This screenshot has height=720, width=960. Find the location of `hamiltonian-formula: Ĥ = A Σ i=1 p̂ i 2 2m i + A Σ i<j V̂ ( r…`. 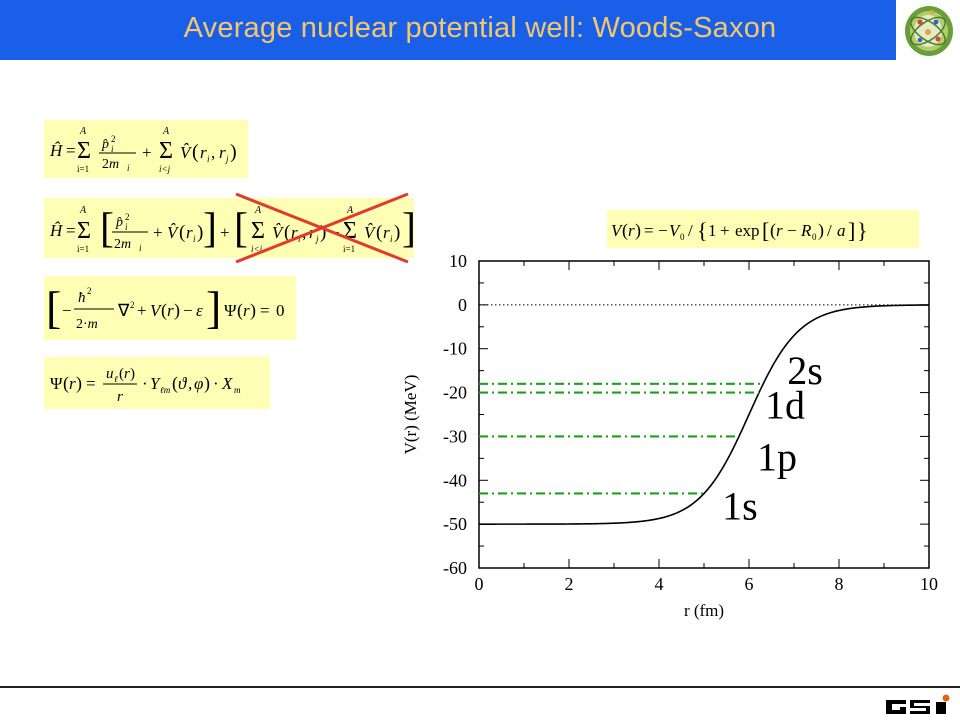

hamiltonian-formula: Ĥ = A Σ i=1 p̂ i 2 2m i + A Σ i<j V̂ ( r… is located at coordinates (146, 149).